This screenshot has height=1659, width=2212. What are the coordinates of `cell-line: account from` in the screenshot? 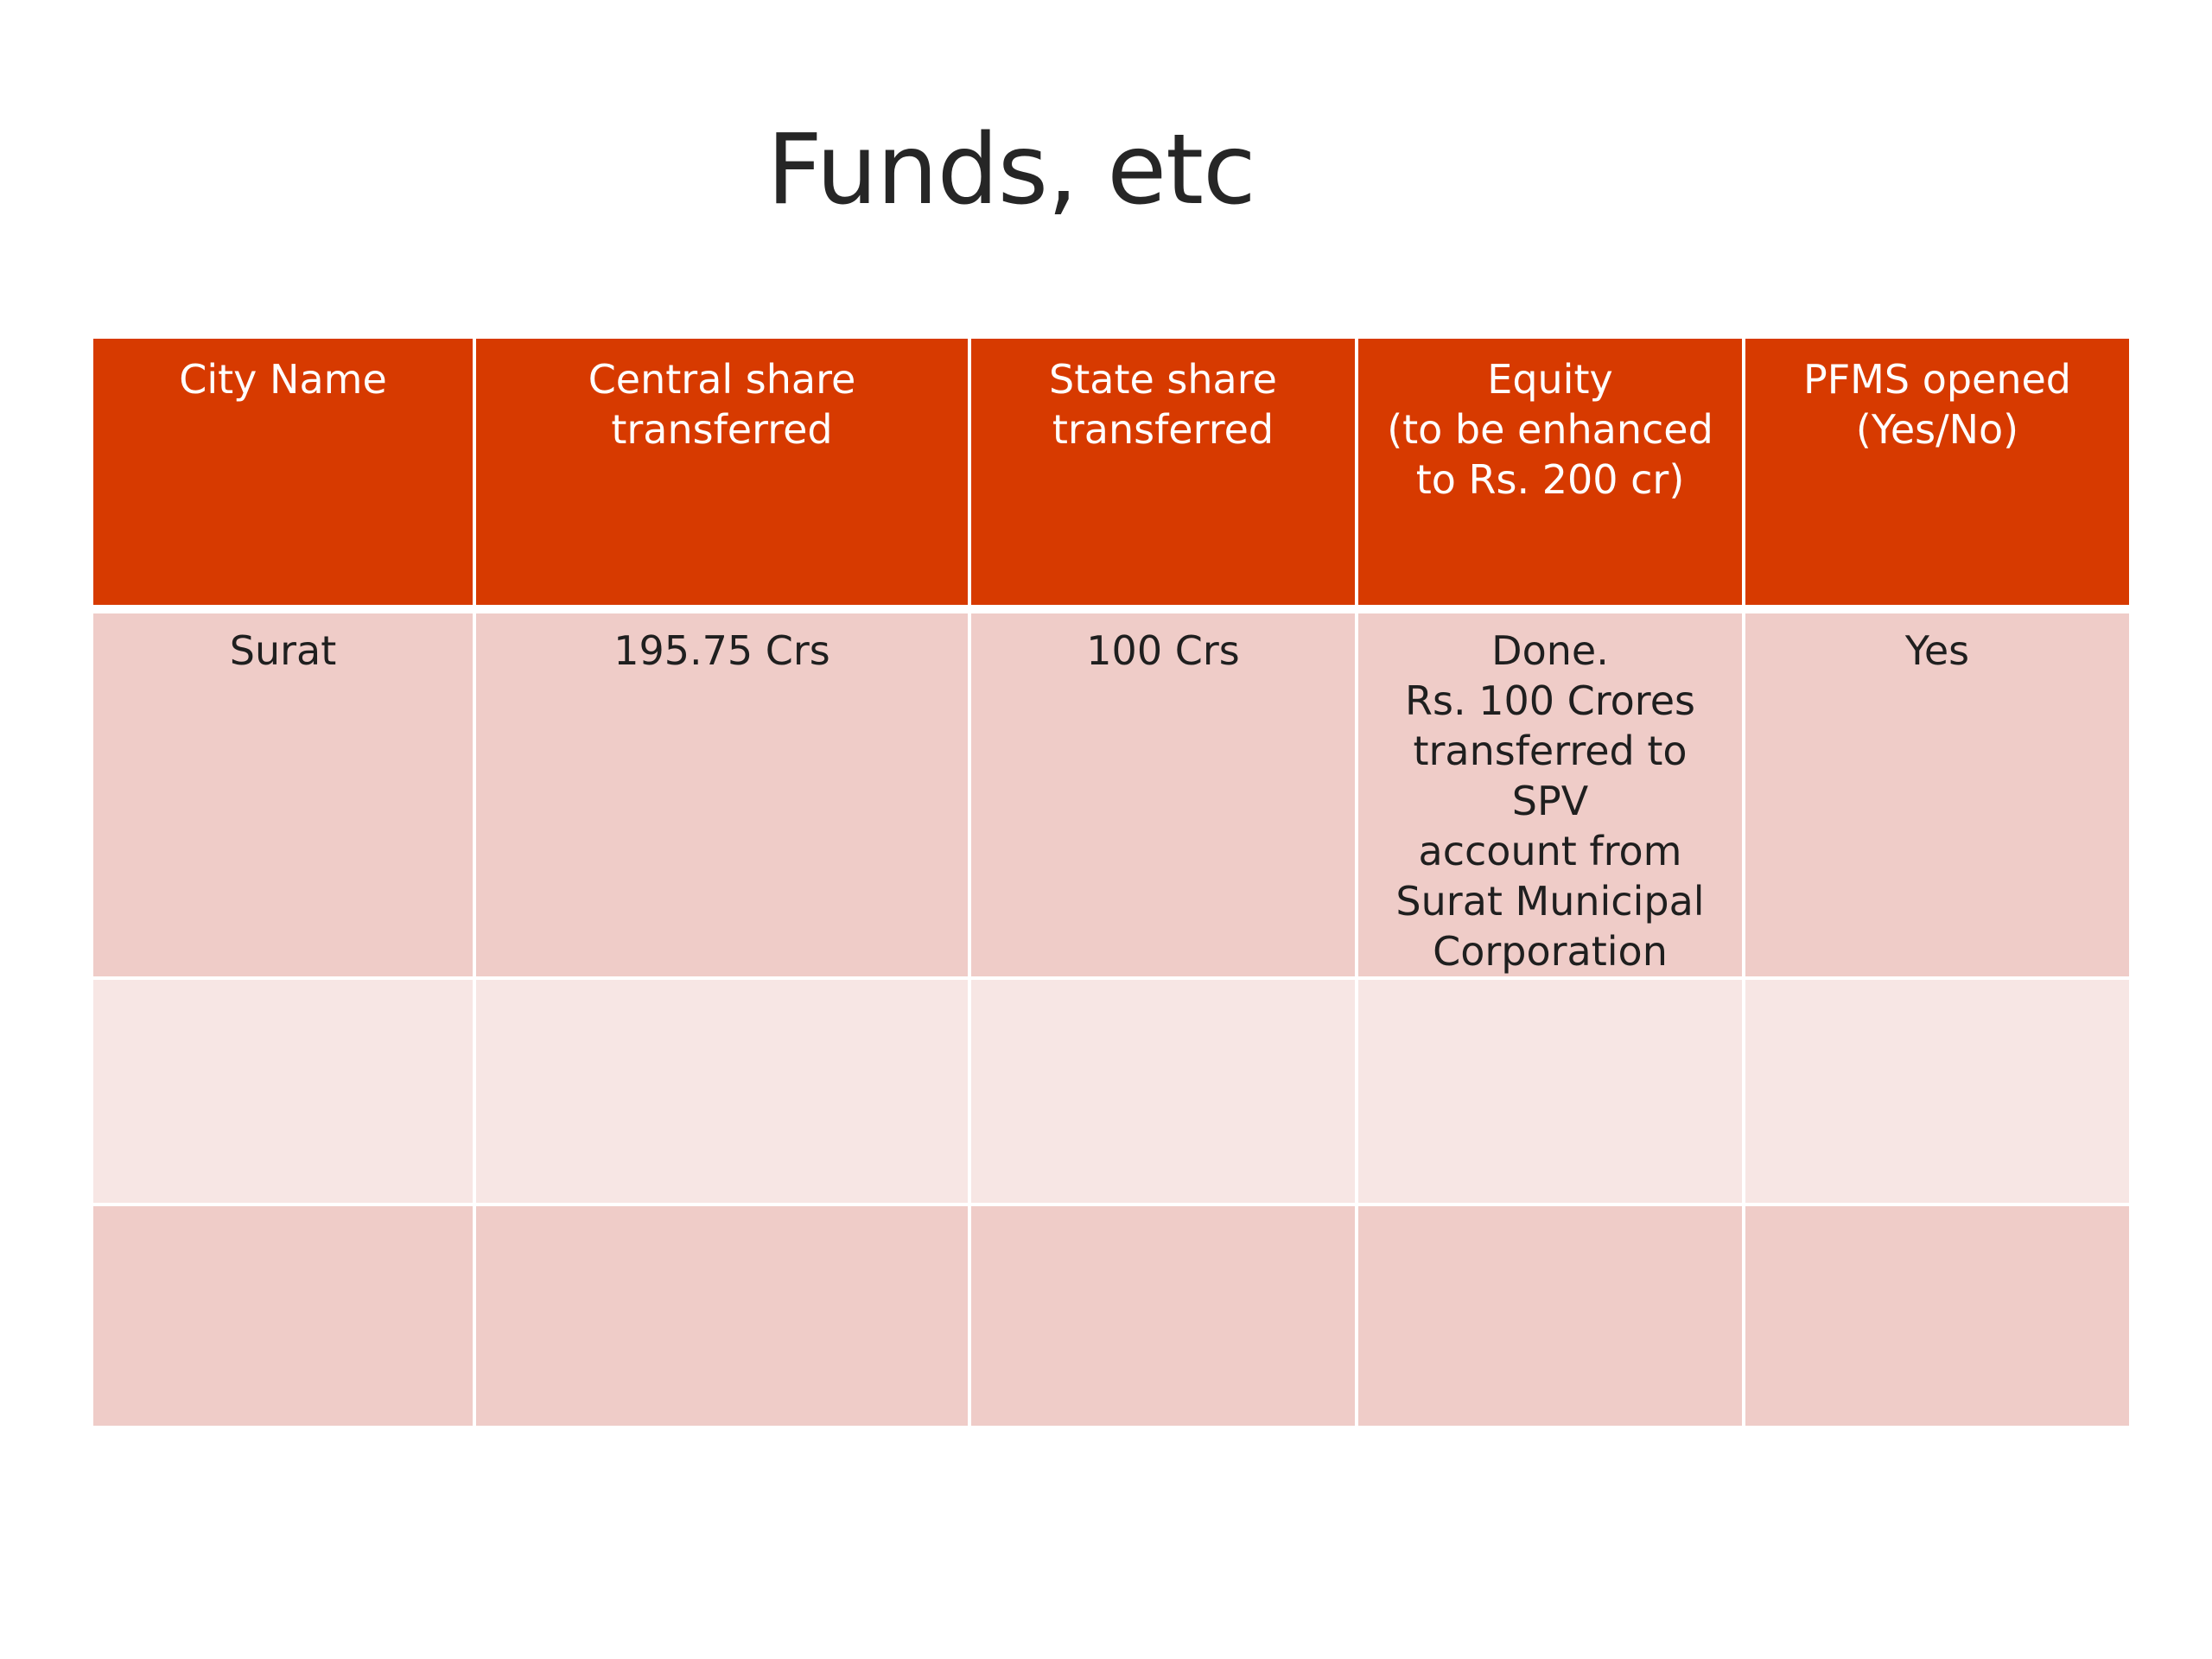 It's located at (1550, 851).